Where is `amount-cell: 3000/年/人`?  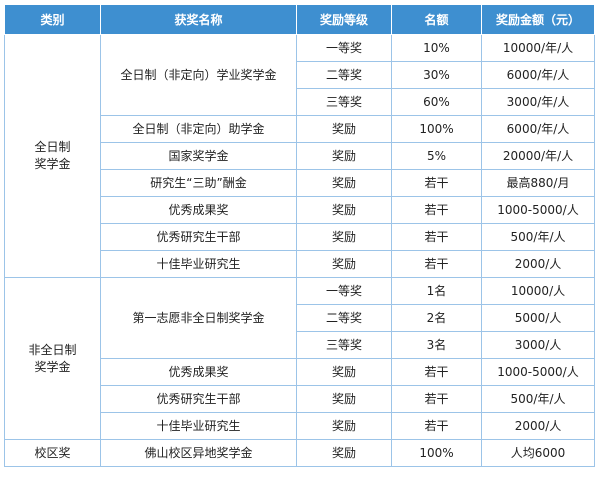 amount-cell: 3000/年/人 is located at coordinates (538, 102).